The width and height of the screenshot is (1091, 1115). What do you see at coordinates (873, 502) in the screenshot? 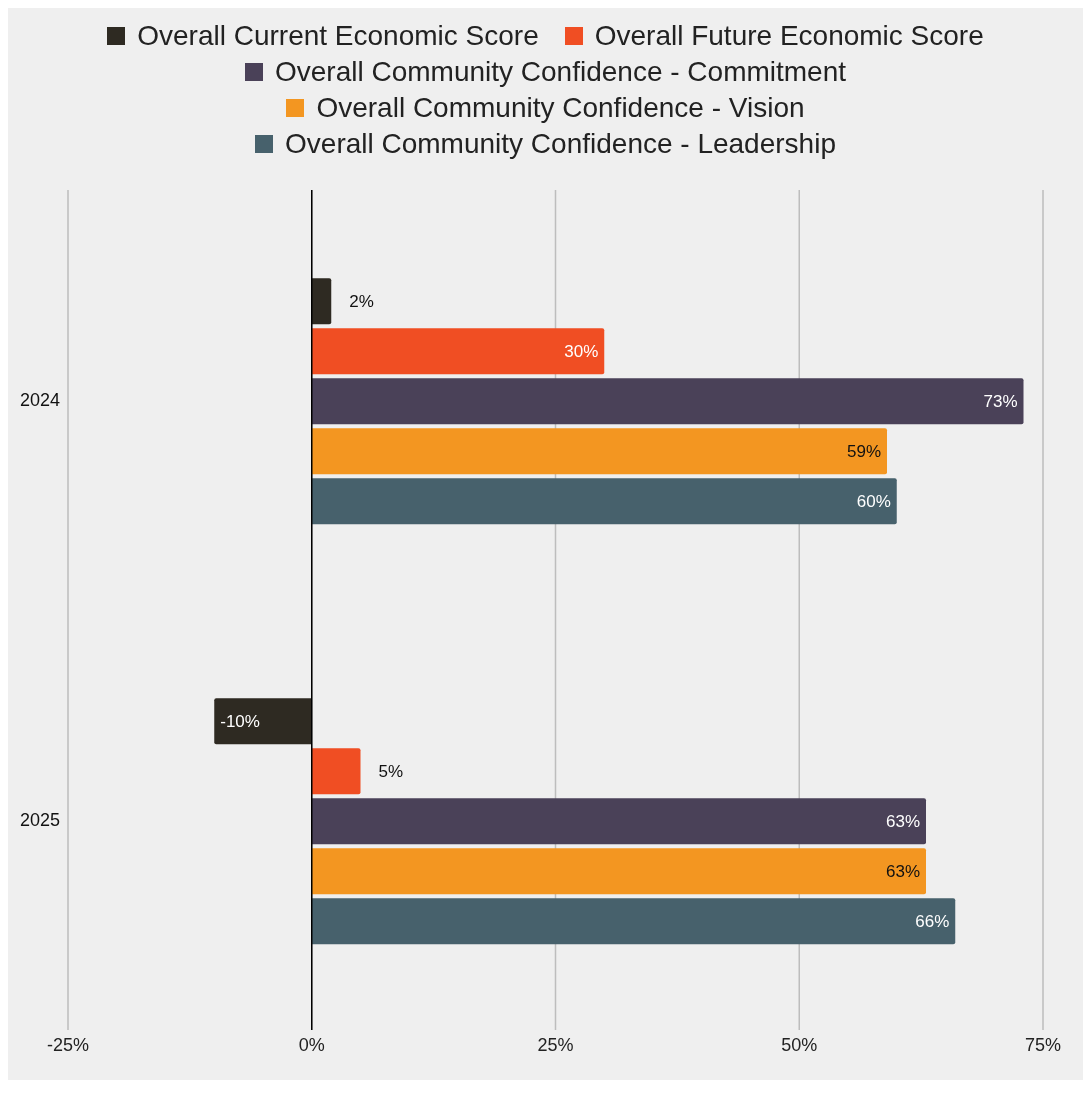
I see `data-label: 60%` at bounding box center [873, 502].